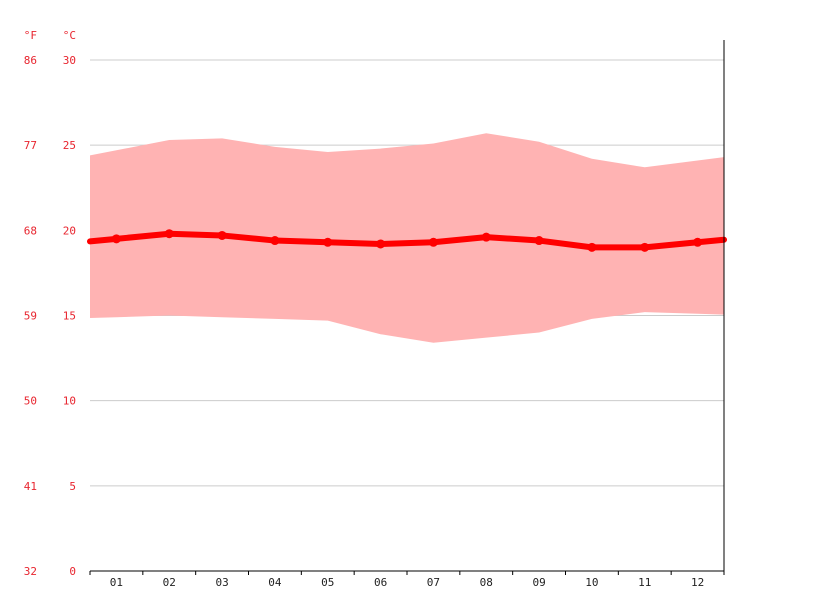 The height and width of the screenshot is (611, 815). What do you see at coordinates (327, 582) in the screenshot?
I see `x-label-05: 05` at bounding box center [327, 582].